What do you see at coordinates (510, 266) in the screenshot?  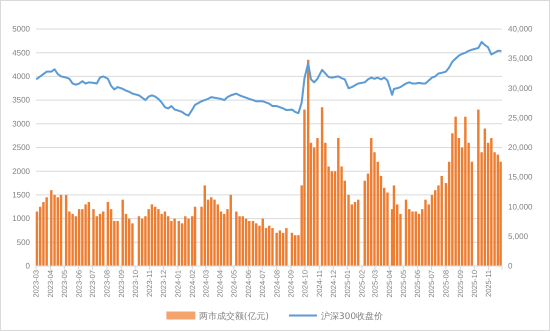 I see `y2-tick-label: 0` at bounding box center [510, 266].